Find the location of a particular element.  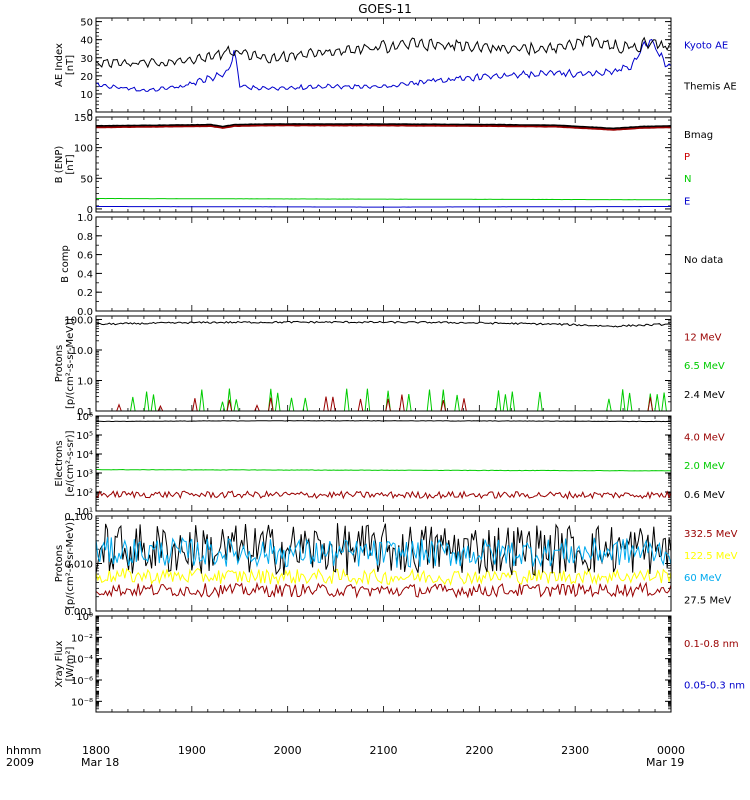

legend-entry: 4.0 MeV is located at coordinates (704, 437).